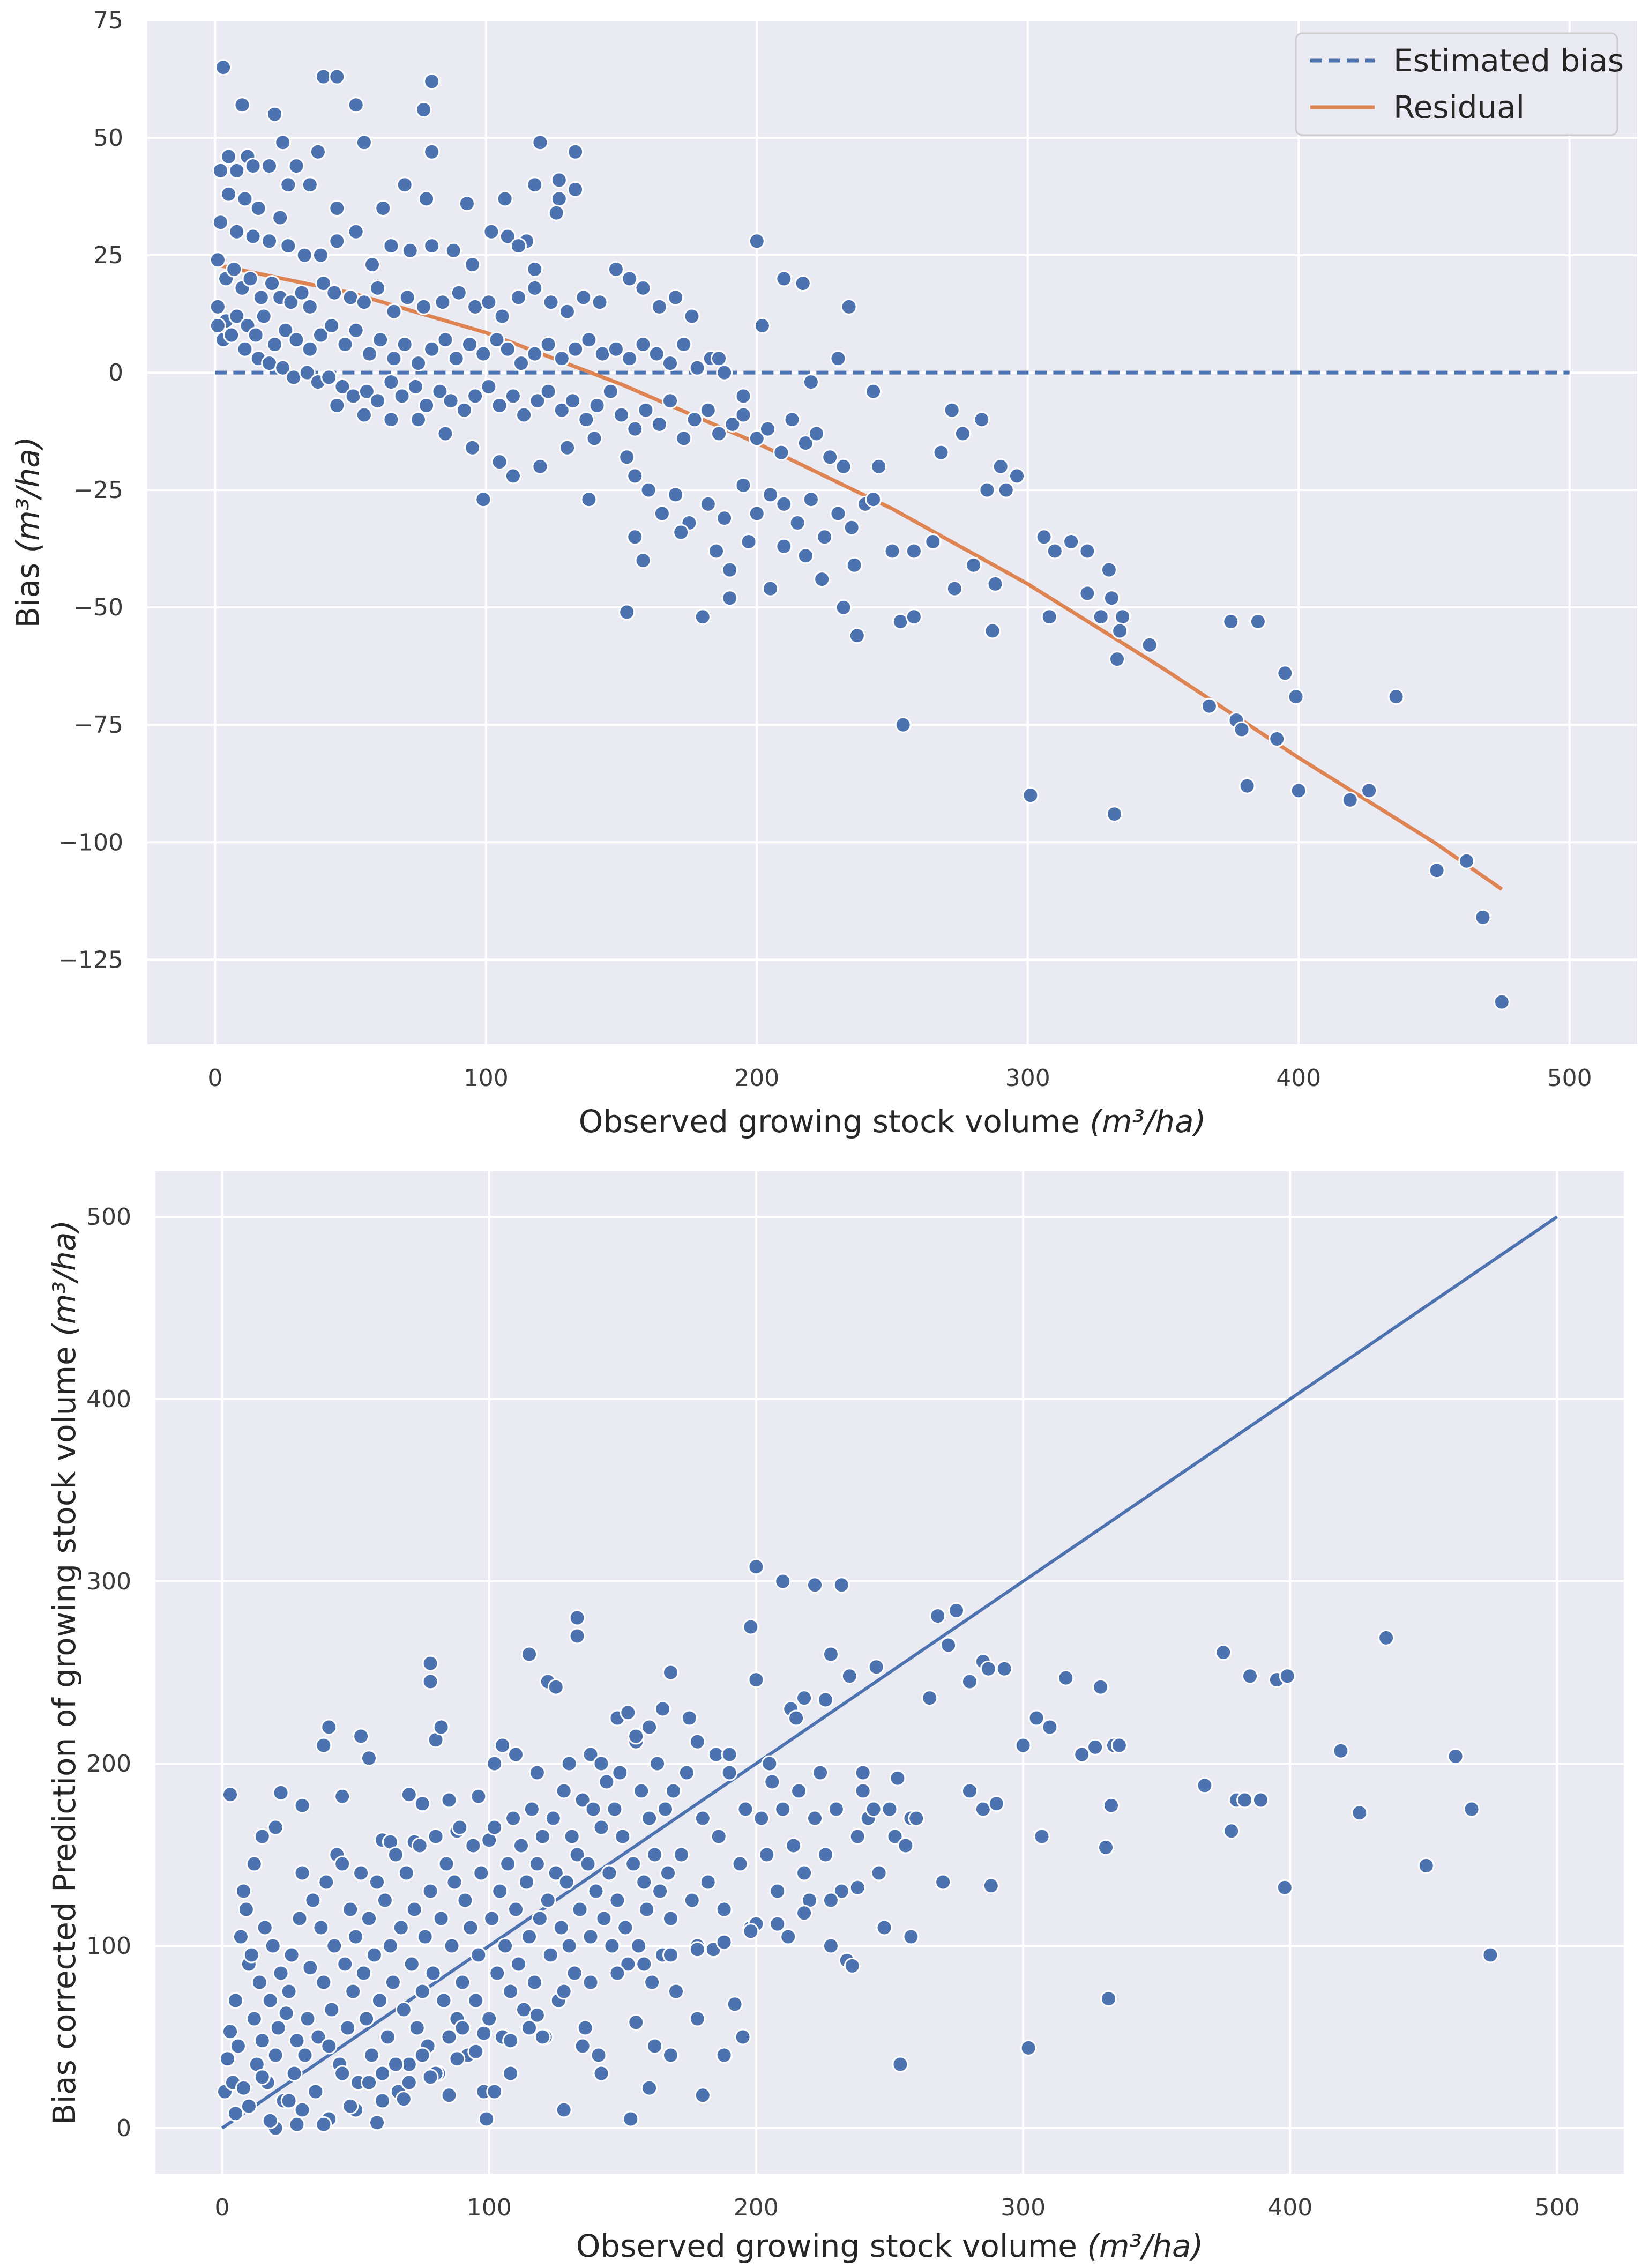  What do you see at coordinates (115, 372) in the screenshot?
I see `bias-chart-y-tick-label: 0` at bounding box center [115, 372].